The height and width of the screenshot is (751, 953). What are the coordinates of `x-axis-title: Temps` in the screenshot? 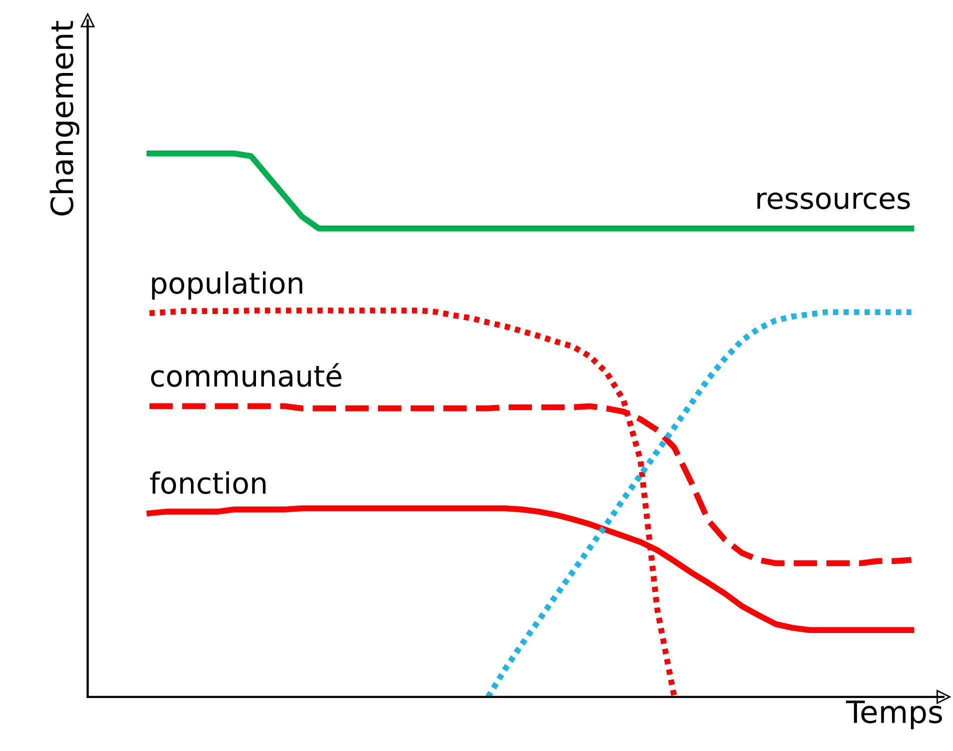 It's located at (894, 715).